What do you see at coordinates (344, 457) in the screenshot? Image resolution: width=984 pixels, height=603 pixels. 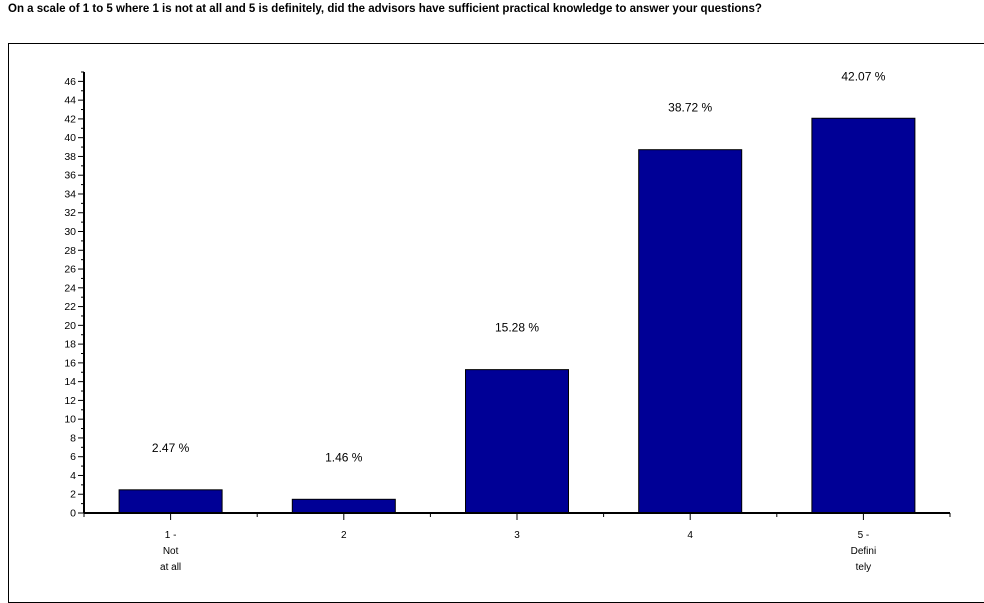 I see `value-label: 1.46 %` at bounding box center [344, 457].